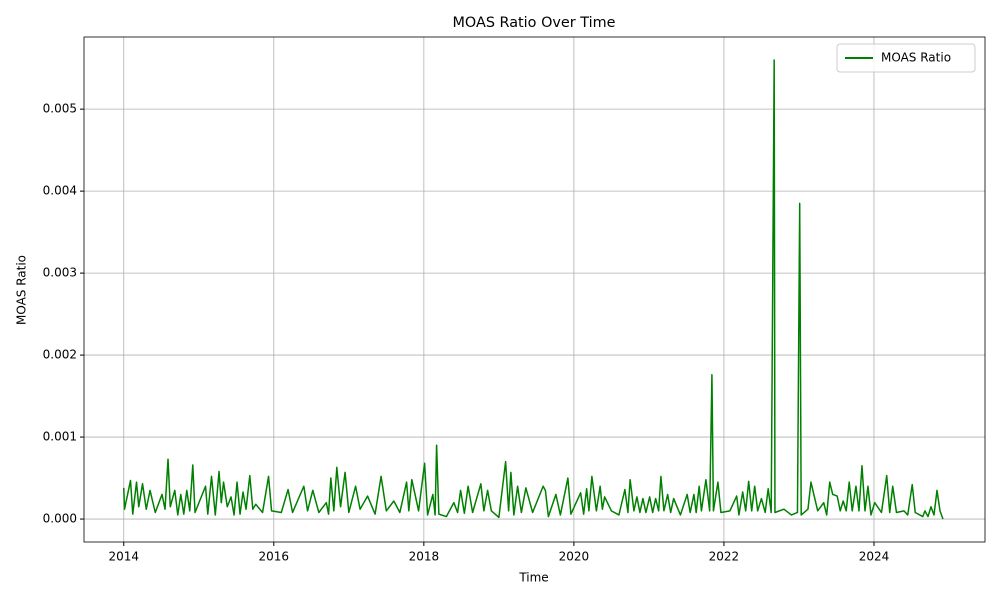 This screenshot has width=1000, height=600. I want to click on legend-box, so click(906, 58).